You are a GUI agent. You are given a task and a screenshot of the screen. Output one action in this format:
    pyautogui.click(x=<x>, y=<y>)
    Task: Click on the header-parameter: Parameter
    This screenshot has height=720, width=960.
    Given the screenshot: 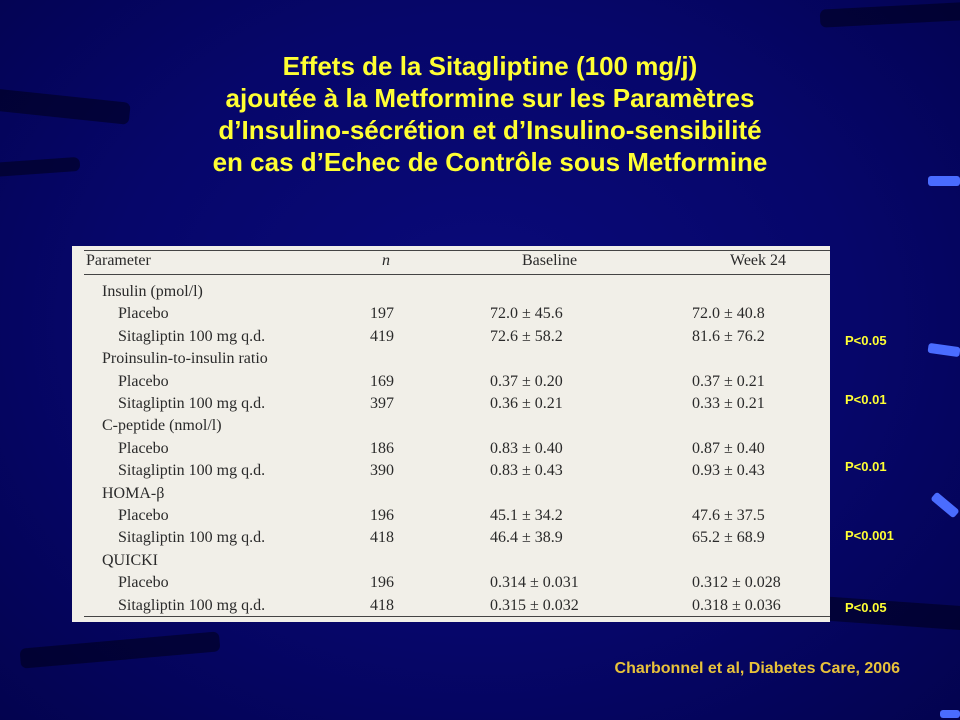 What is the action you would take?
    pyautogui.click(x=118, y=260)
    